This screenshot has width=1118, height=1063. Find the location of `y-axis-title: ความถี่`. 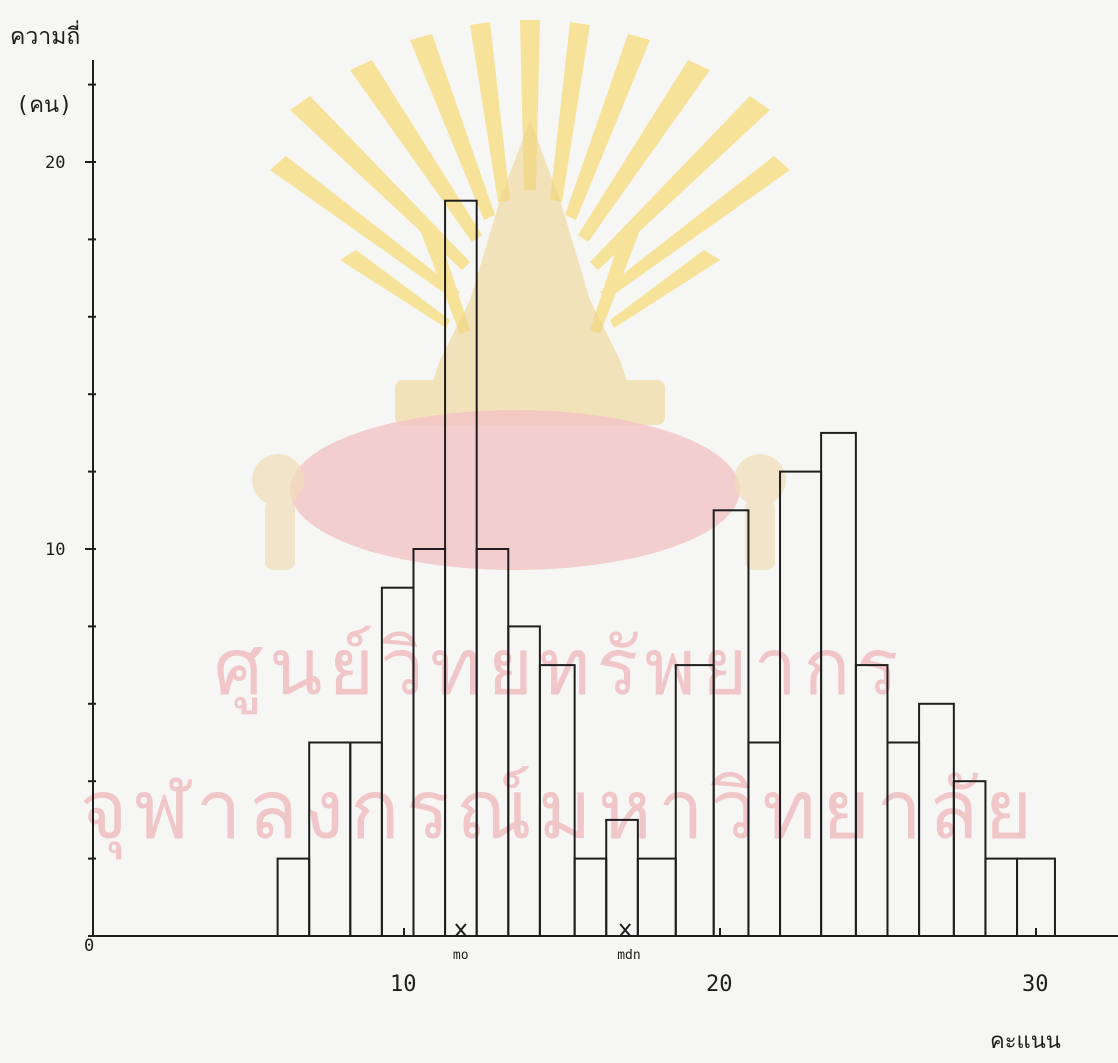

y-axis-title: ความถี่ is located at coordinates (45, 35).